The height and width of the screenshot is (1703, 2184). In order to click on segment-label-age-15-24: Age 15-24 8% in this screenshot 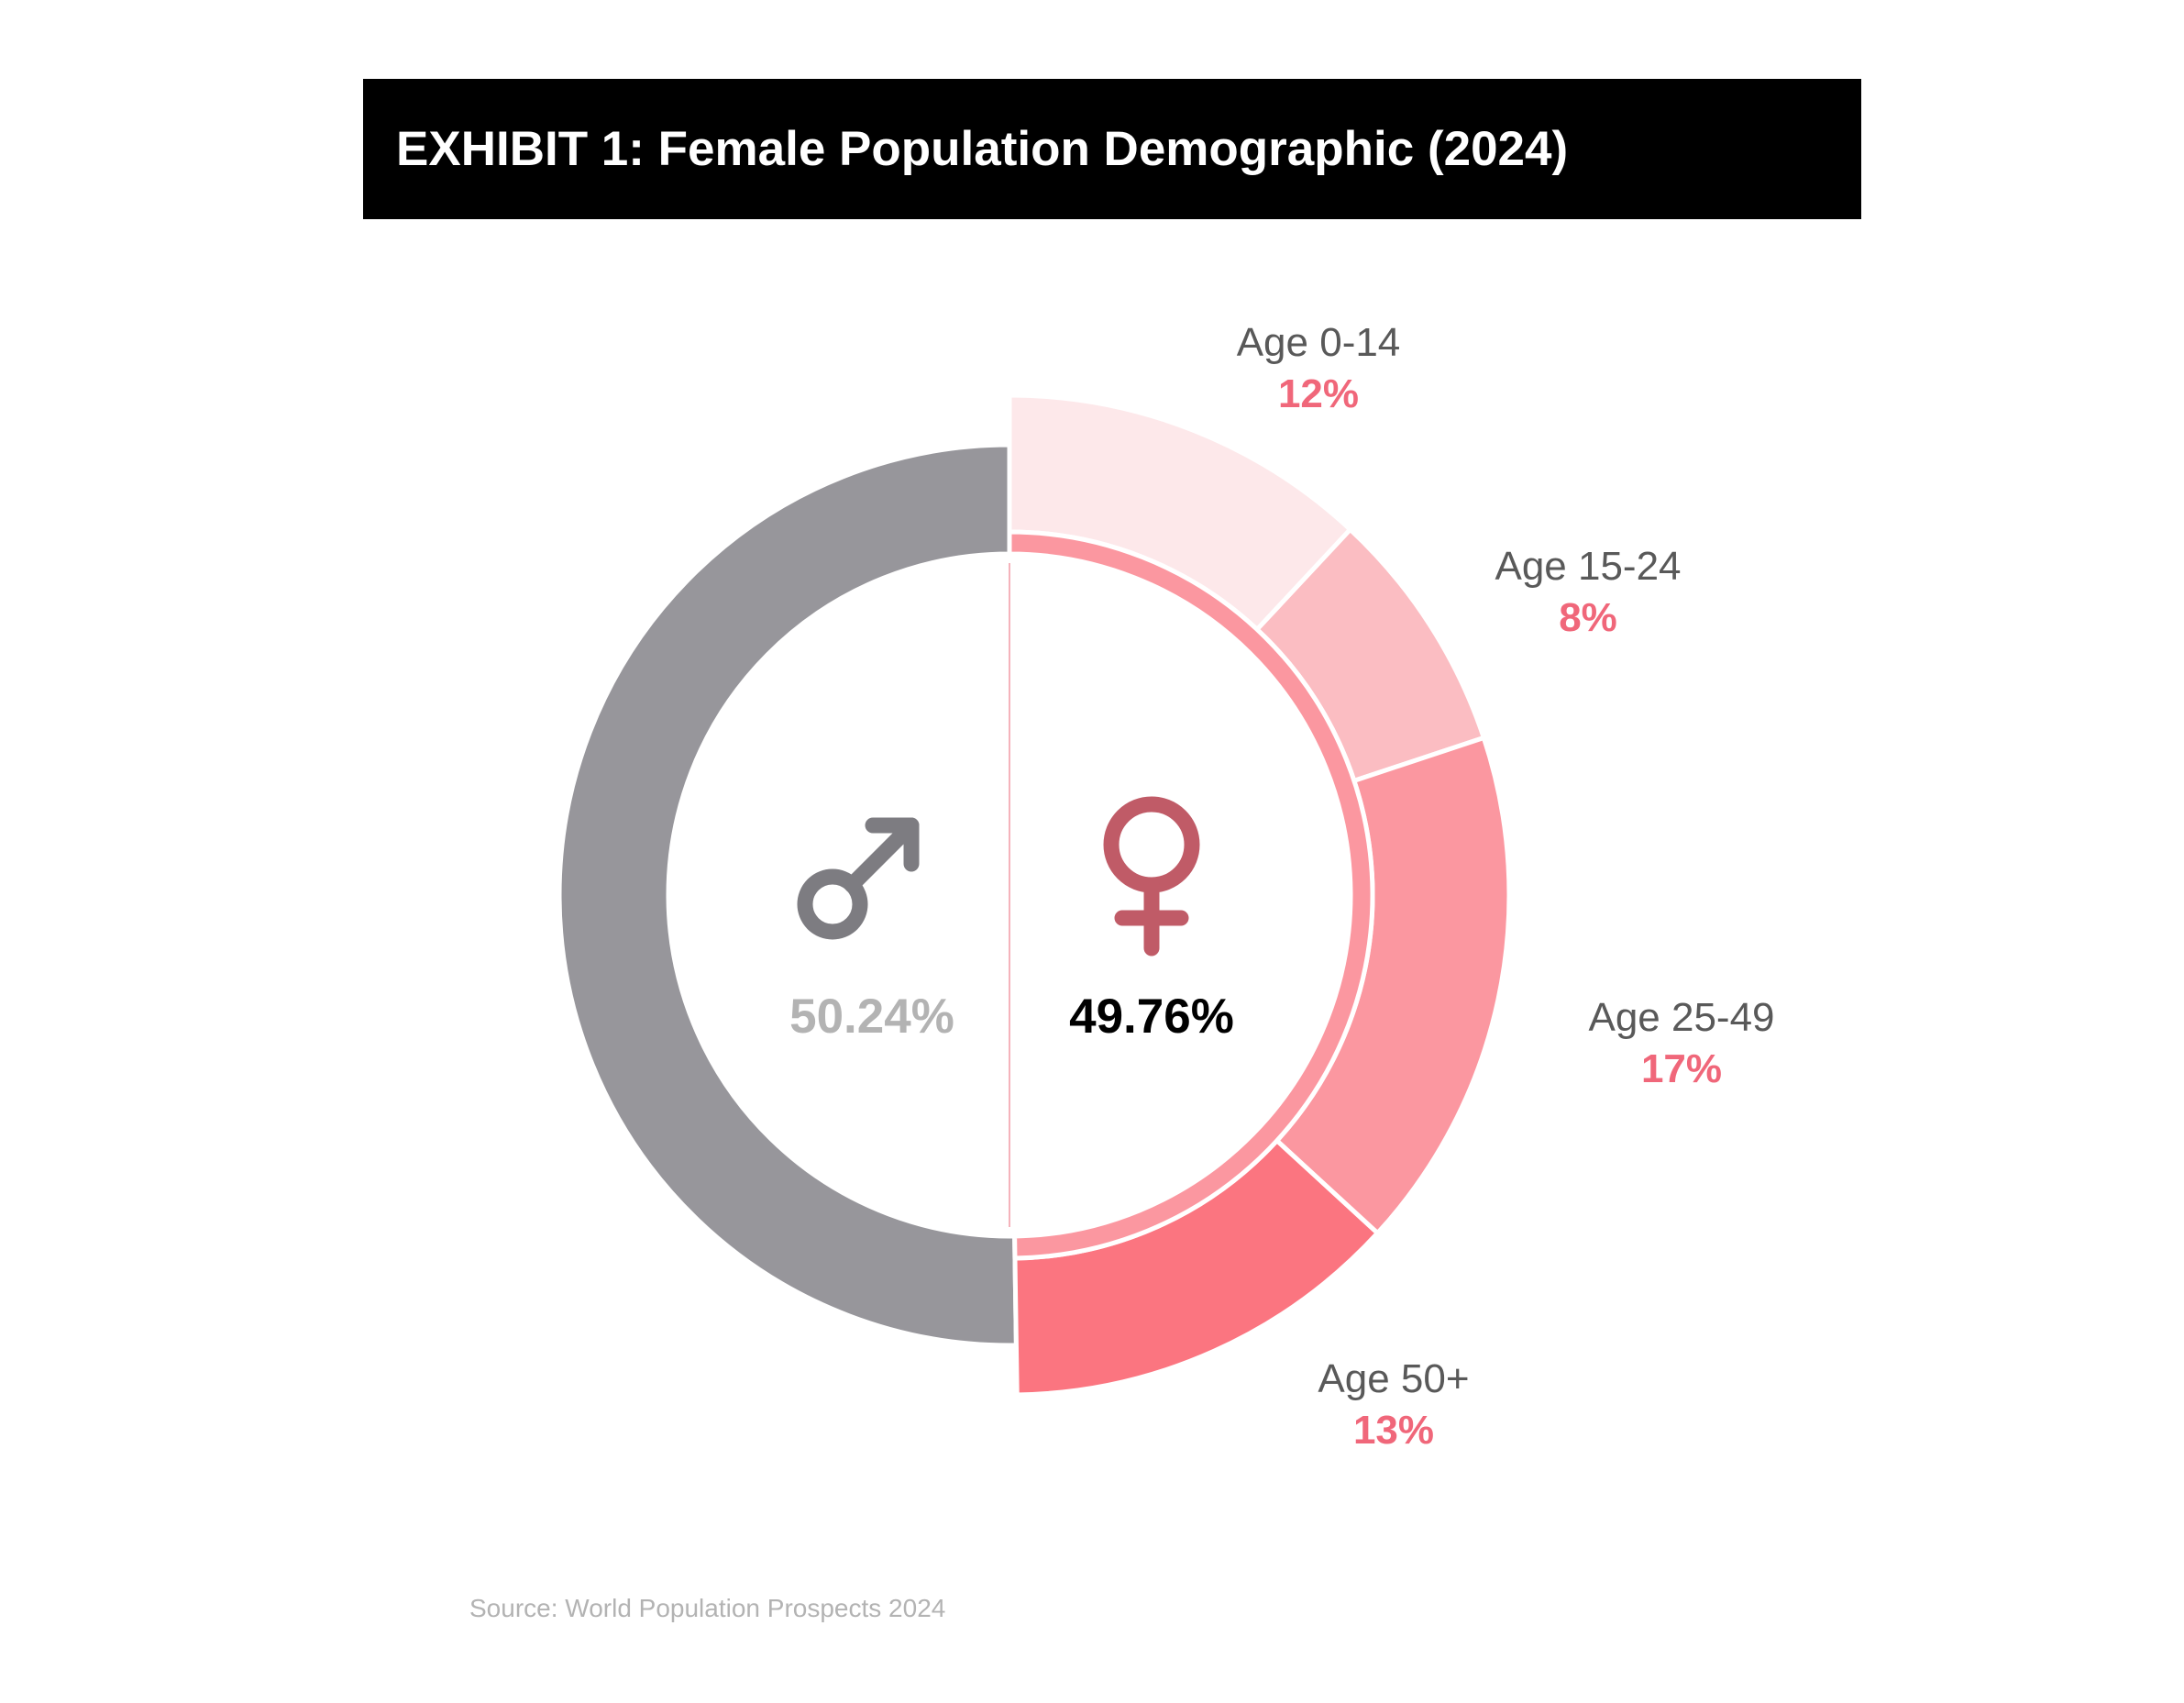, I will do `click(1588, 592)`.